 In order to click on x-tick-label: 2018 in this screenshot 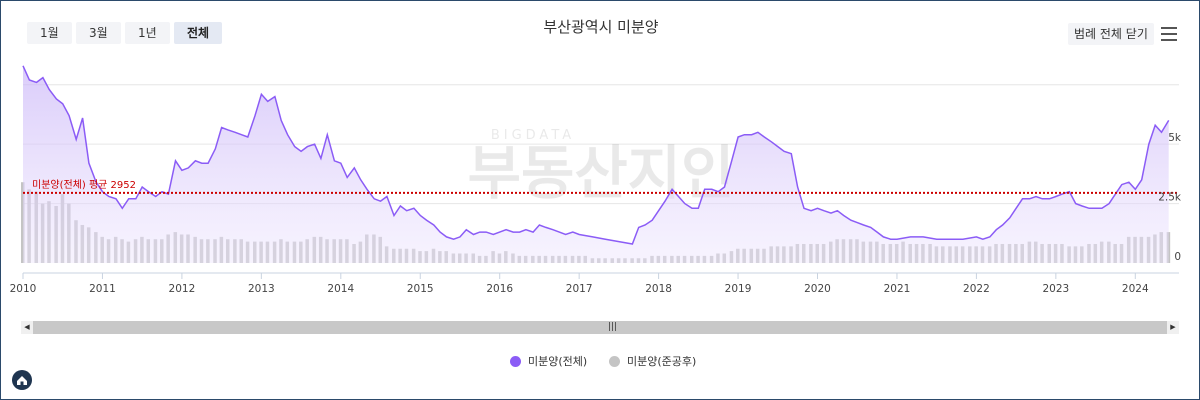, I will do `click(658, 289)`.